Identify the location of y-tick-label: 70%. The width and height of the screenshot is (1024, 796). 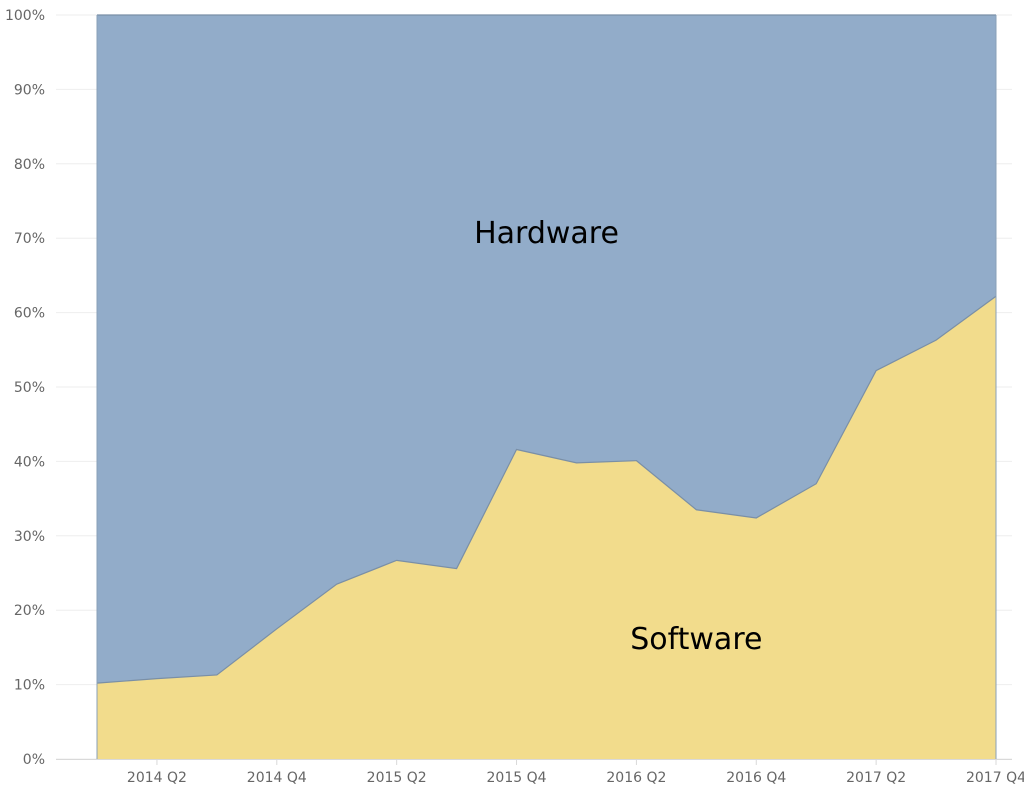
(29, 239).